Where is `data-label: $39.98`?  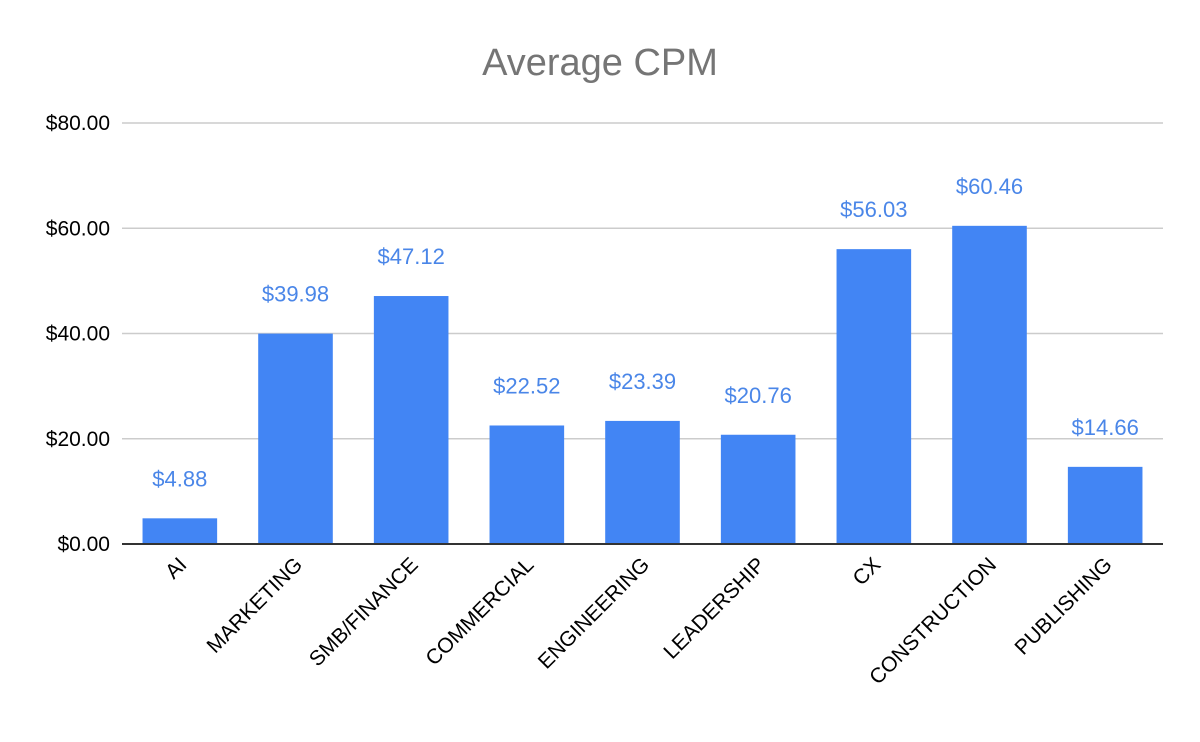 data-label: $39.98 is located at coordinates (295, 294).